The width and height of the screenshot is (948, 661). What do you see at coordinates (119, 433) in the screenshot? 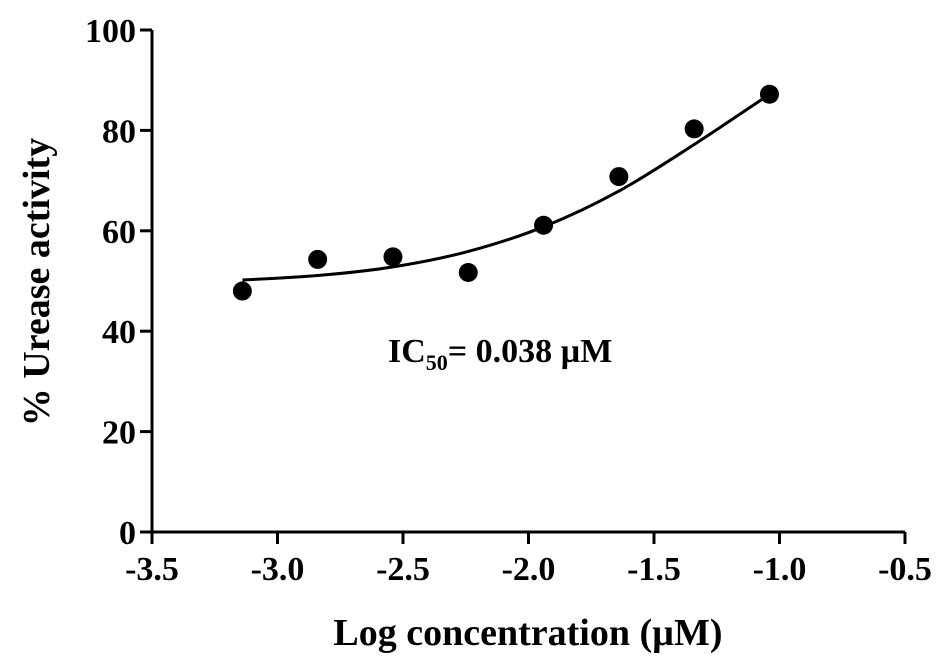
I see `y-tick-label: 20` at bounding box center [119, 433].